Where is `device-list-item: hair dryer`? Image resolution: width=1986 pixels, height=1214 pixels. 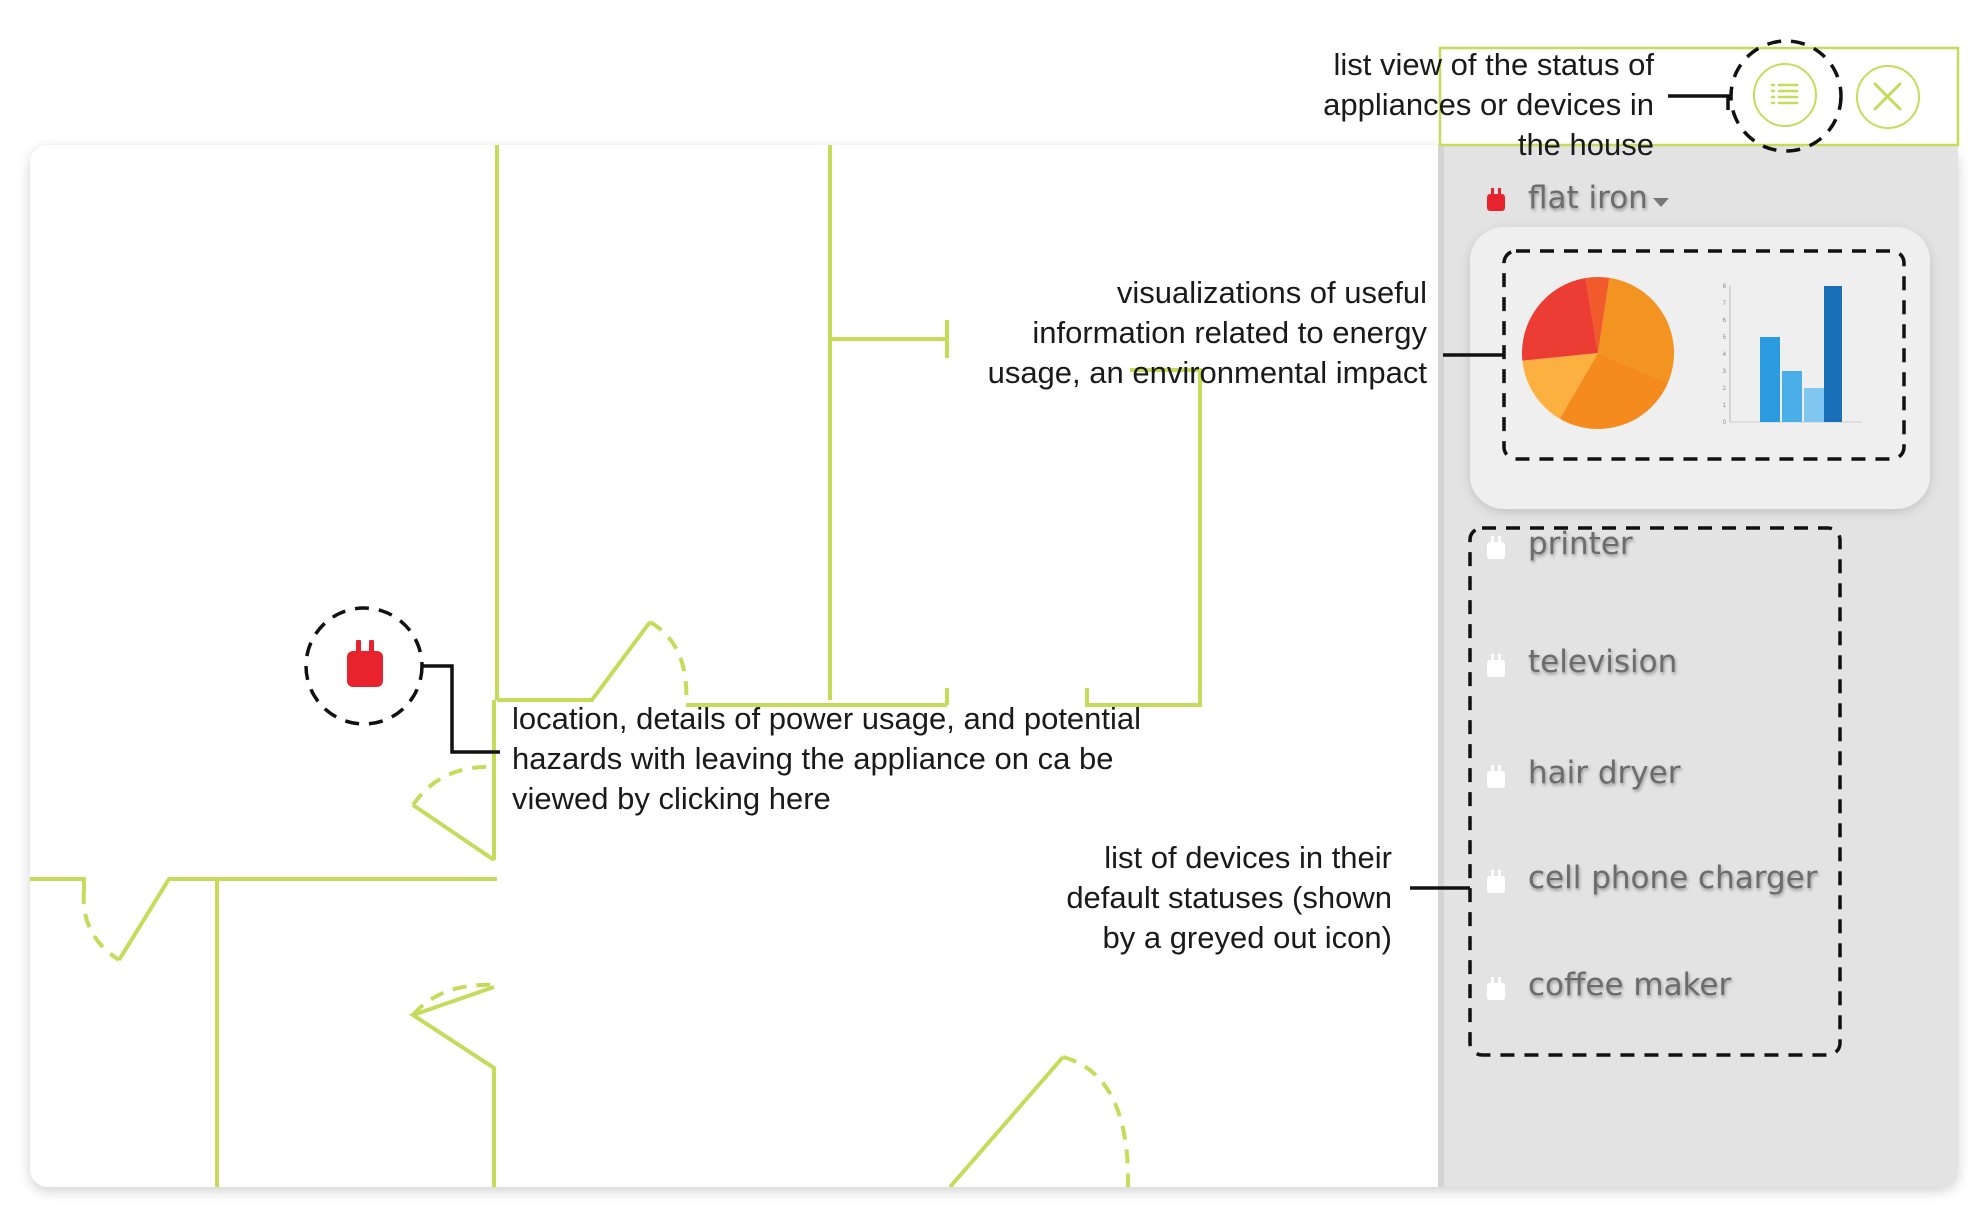
device-list-item: hair dryer is located at coordinates (1655, 777).